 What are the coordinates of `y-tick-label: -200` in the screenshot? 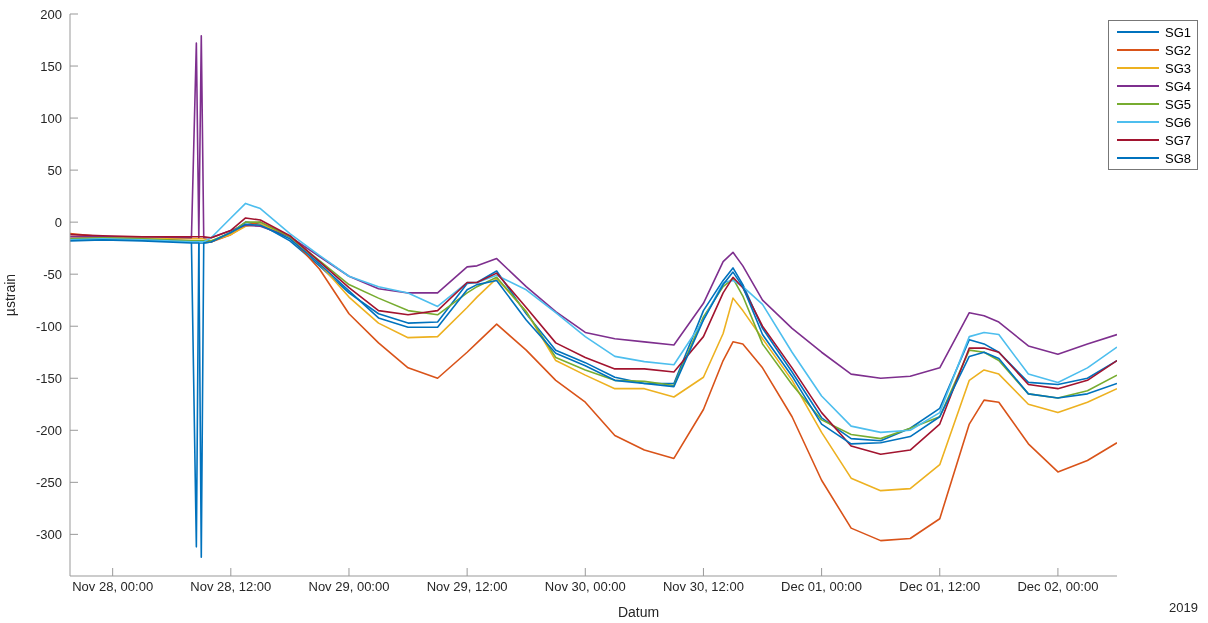 It's located at (48, 430).